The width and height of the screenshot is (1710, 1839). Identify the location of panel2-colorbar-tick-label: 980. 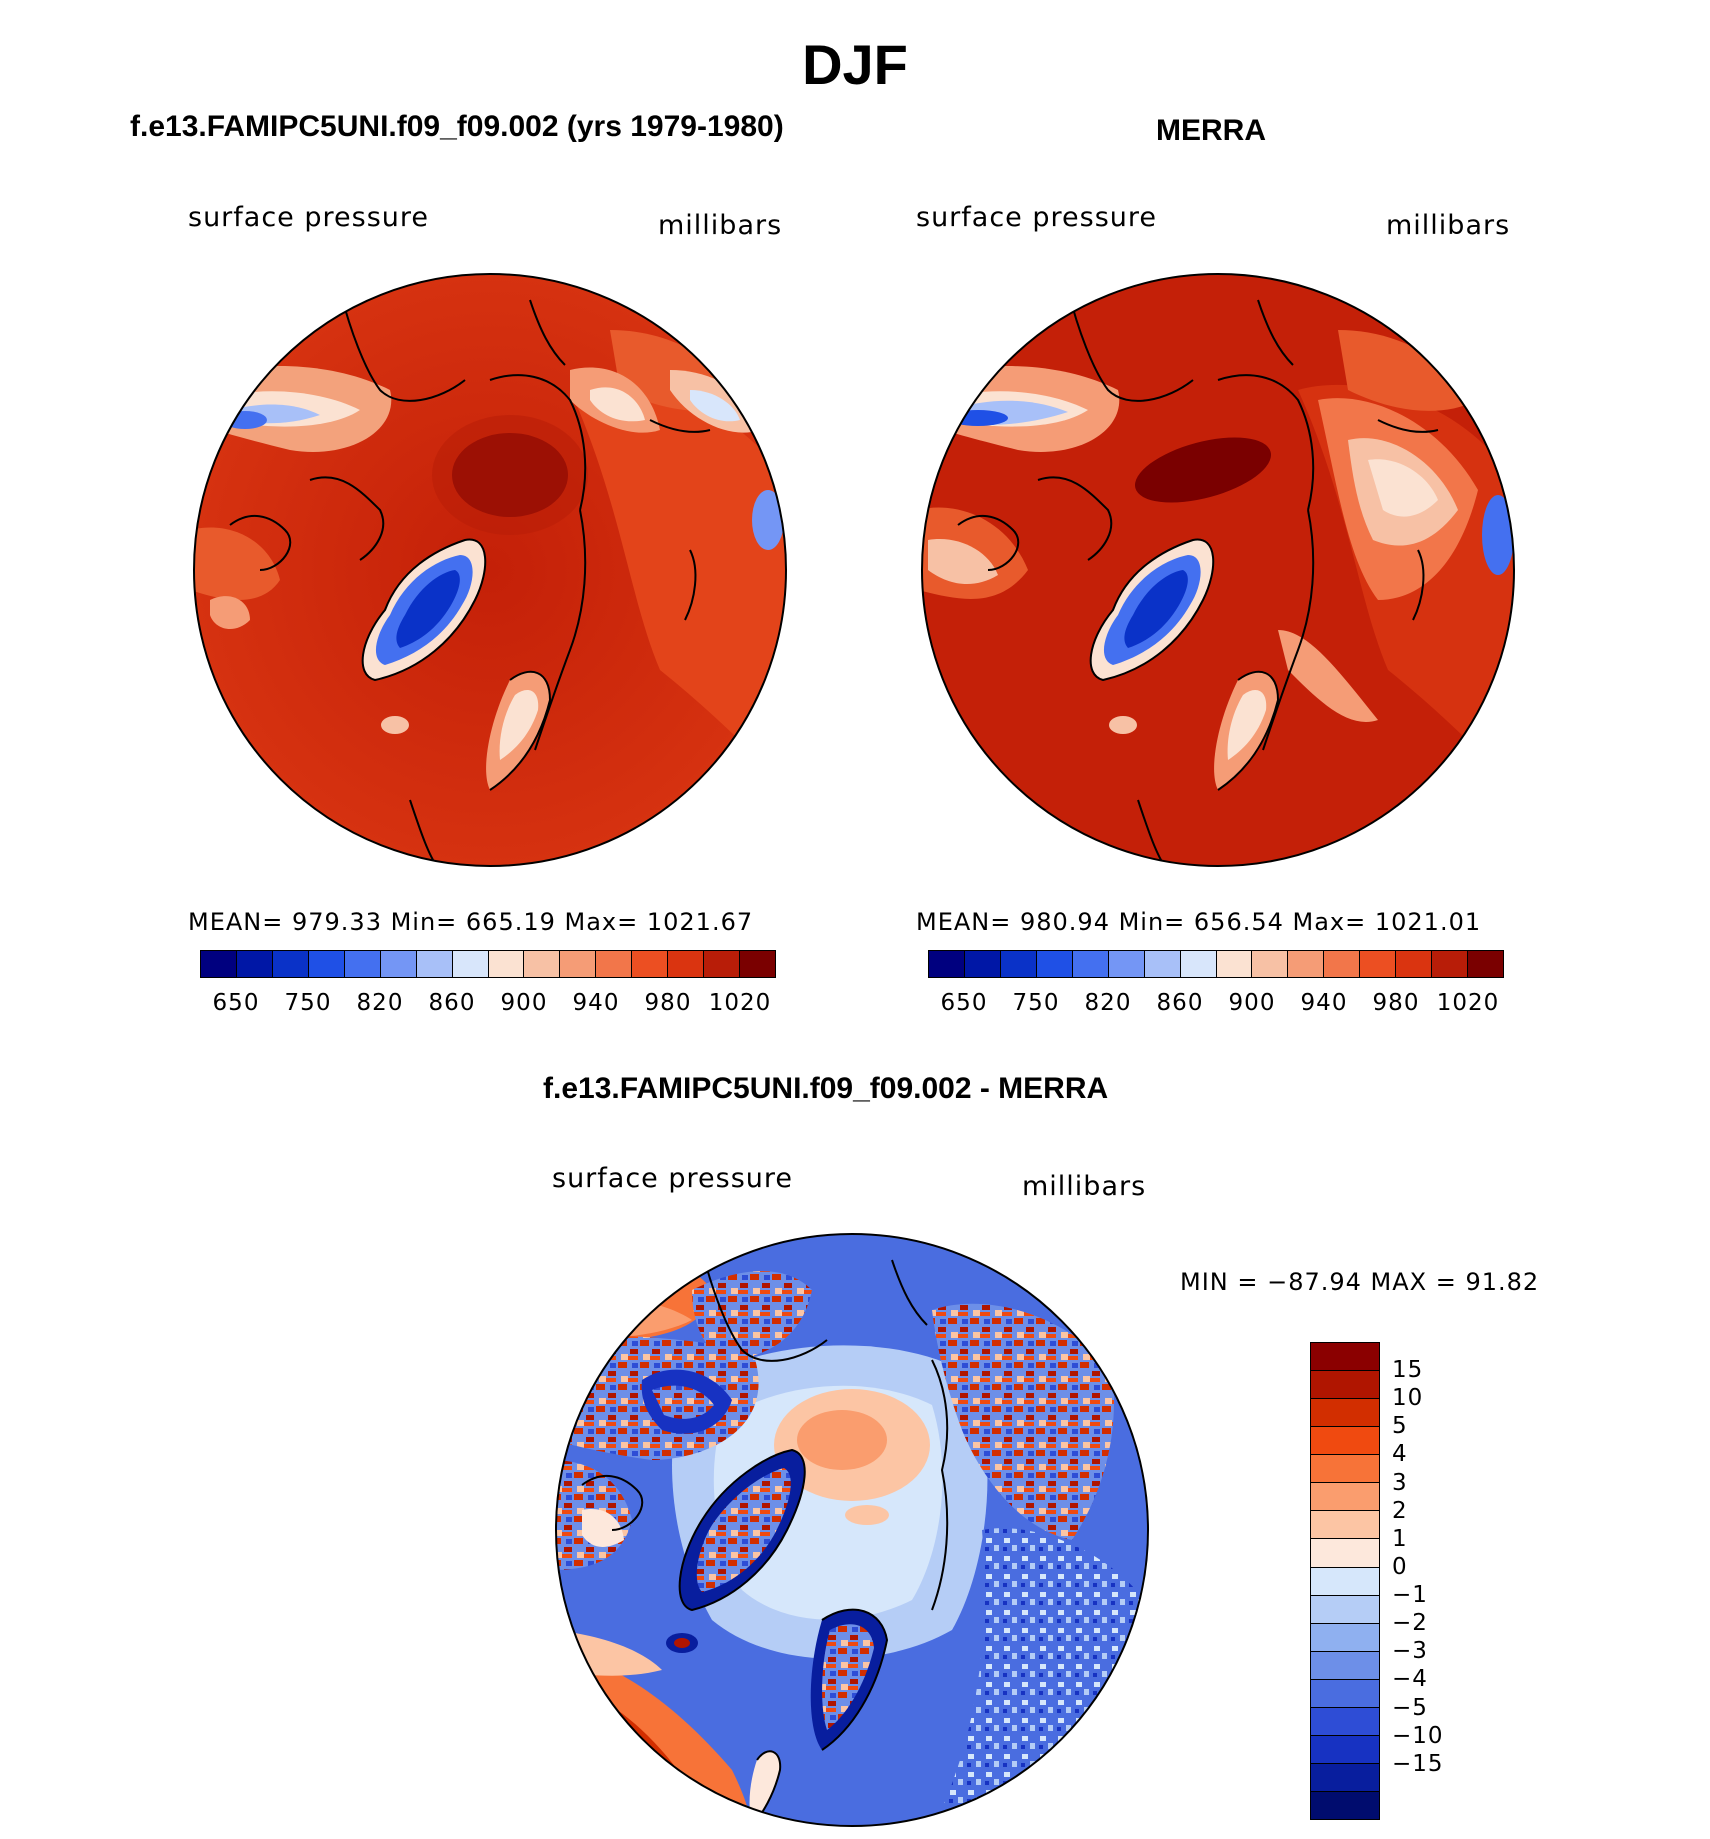
(1396, 1003).